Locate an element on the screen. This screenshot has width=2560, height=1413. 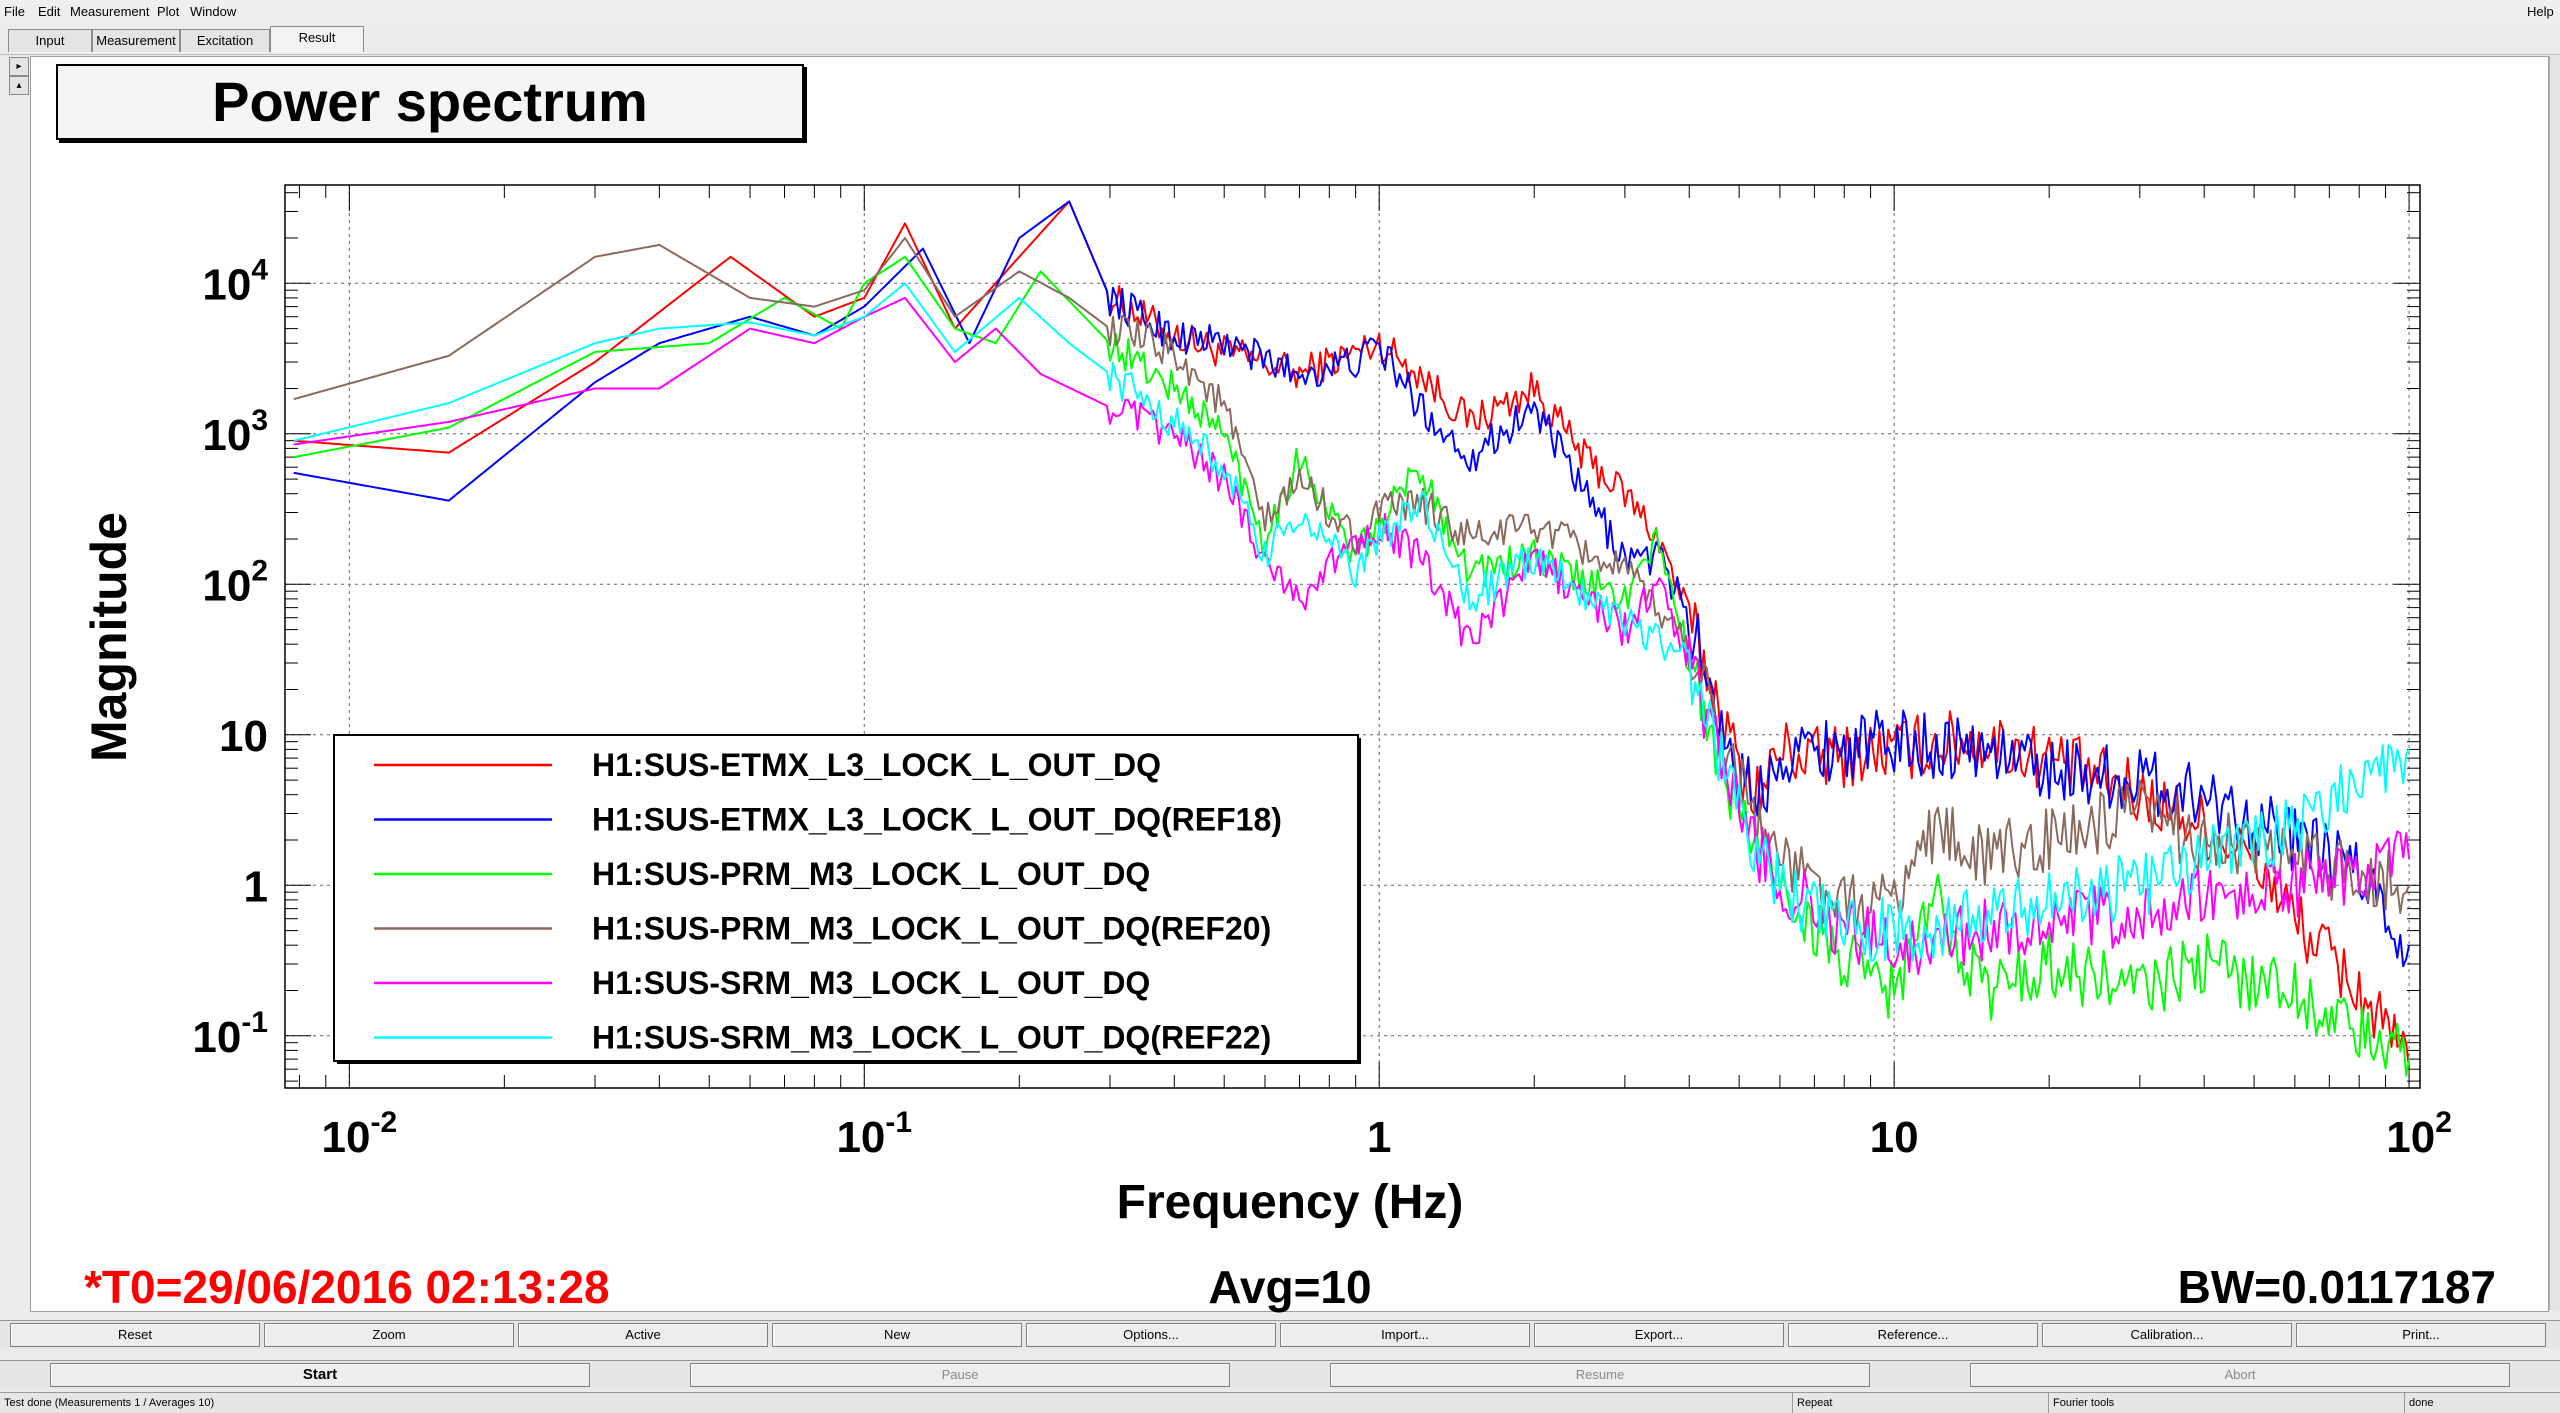
expand-arrow-icon: ▸ is located at coordinates (19, 66).